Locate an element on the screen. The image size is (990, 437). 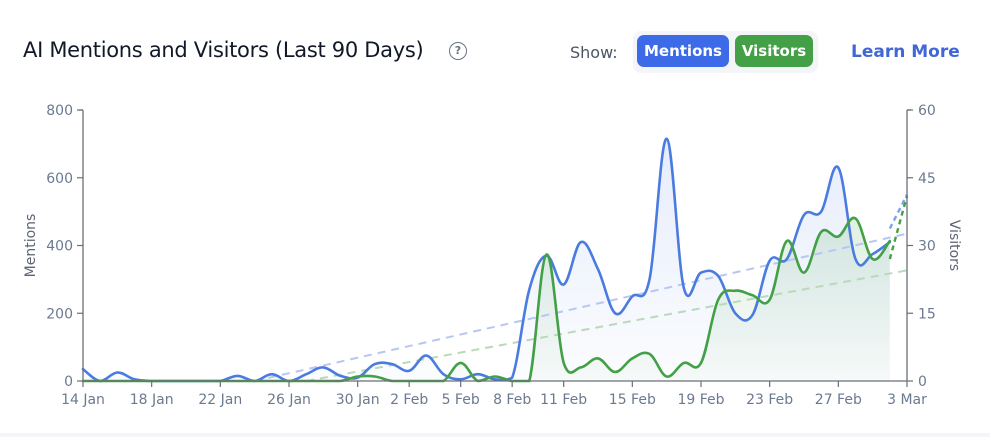
x-tick-label: 11 Feb is located at coordinates (563, 400).